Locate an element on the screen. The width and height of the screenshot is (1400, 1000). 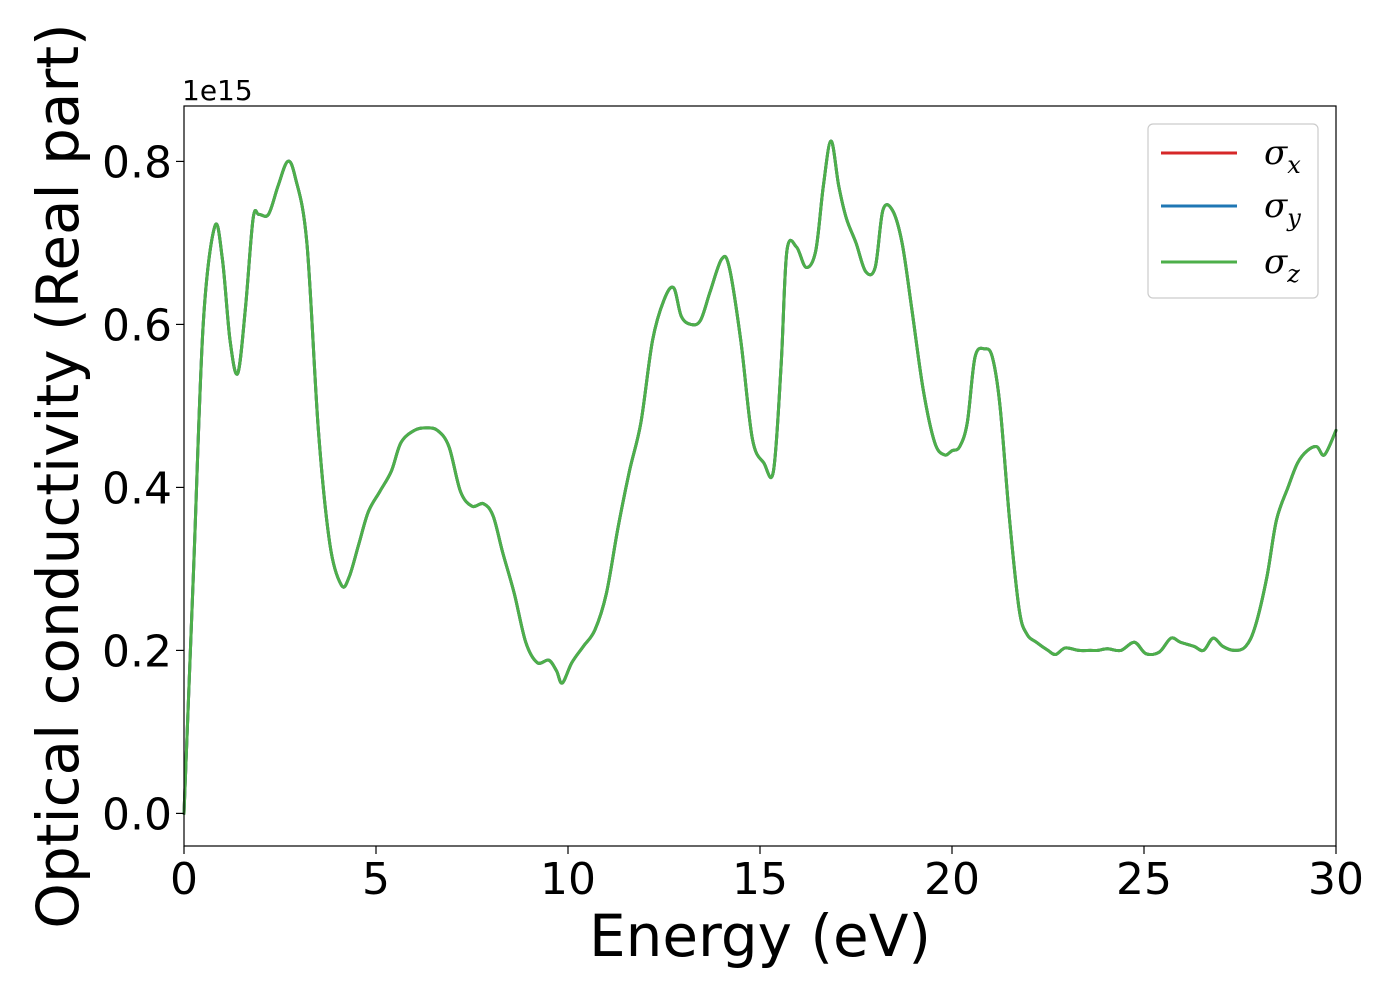
y-offset-label: 1e15 is located at coordinates (217, 90).